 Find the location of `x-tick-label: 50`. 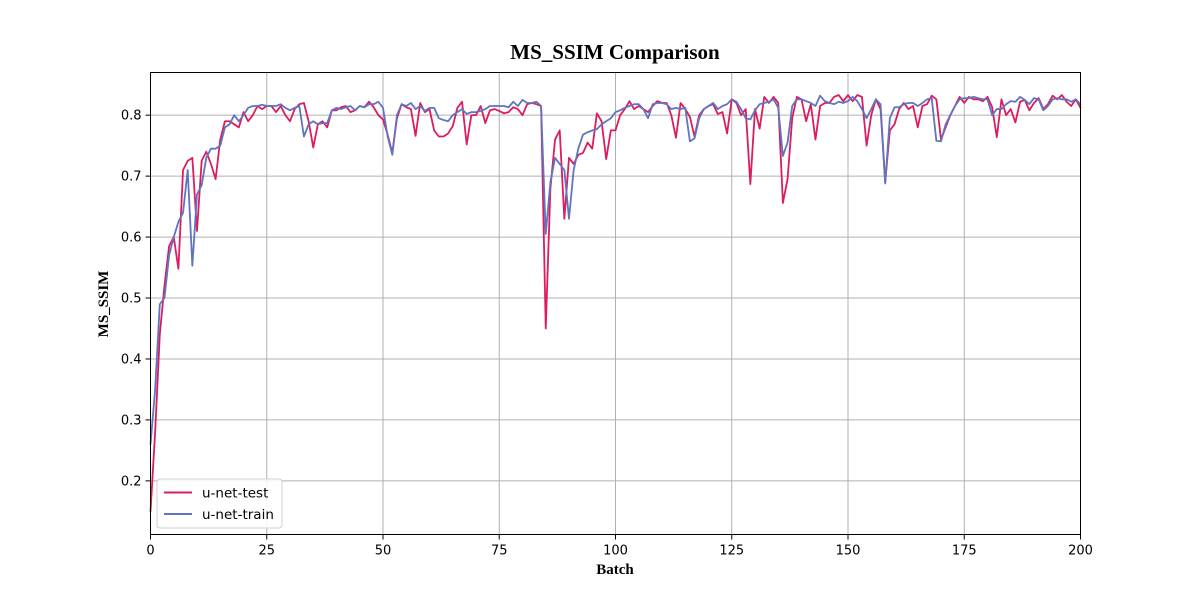

x-tick-label: 50 is located at coordinates (383, 551).